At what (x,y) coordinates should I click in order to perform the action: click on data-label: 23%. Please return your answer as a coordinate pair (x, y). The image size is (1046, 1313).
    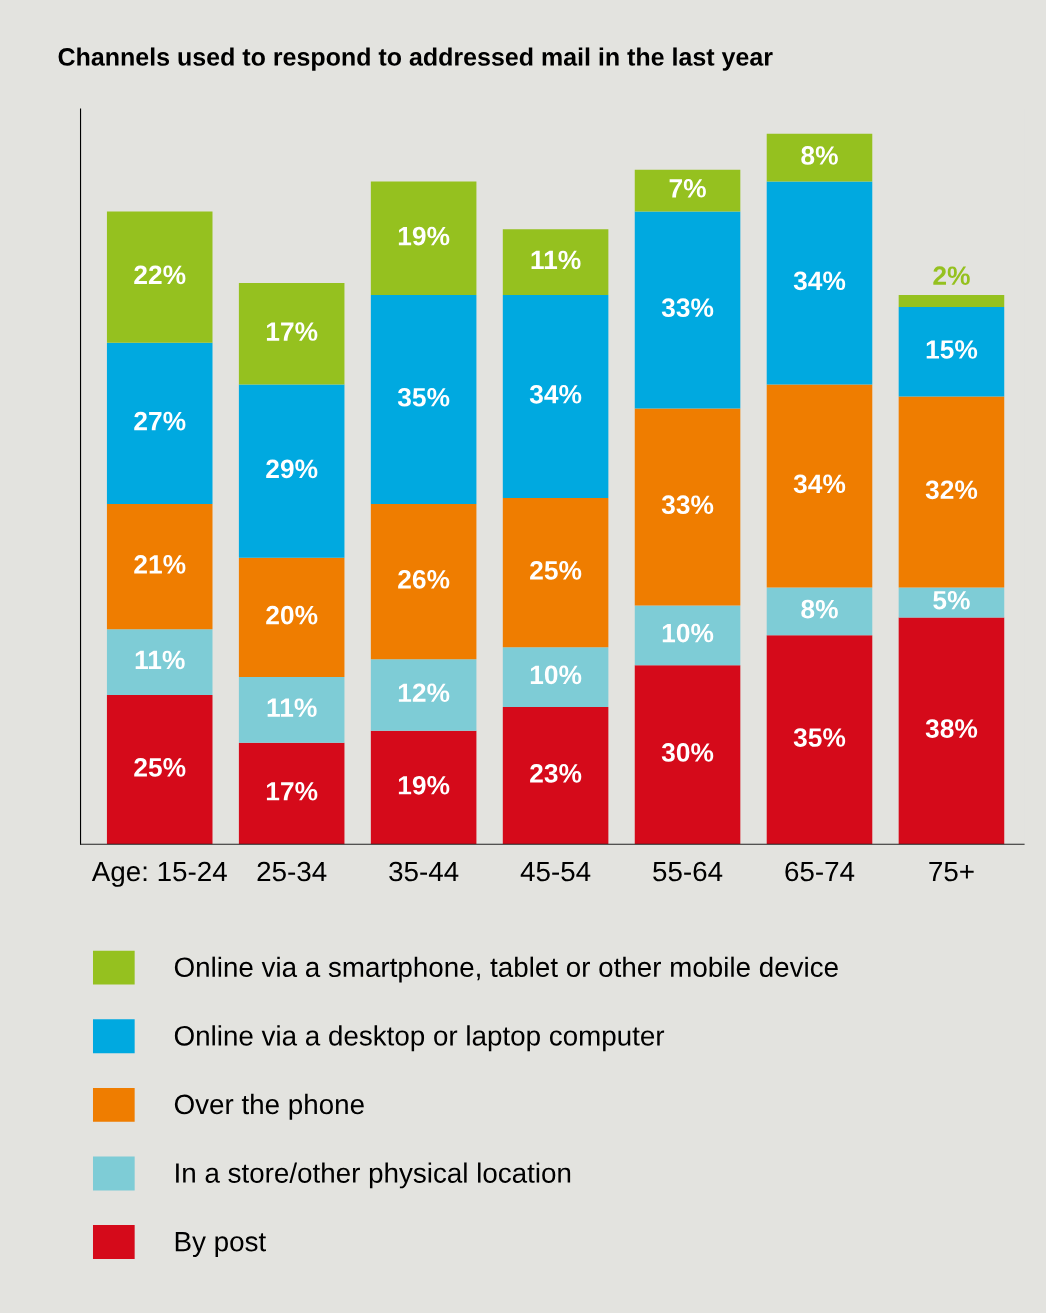
    Looking at the image, I should click on (556, 773).